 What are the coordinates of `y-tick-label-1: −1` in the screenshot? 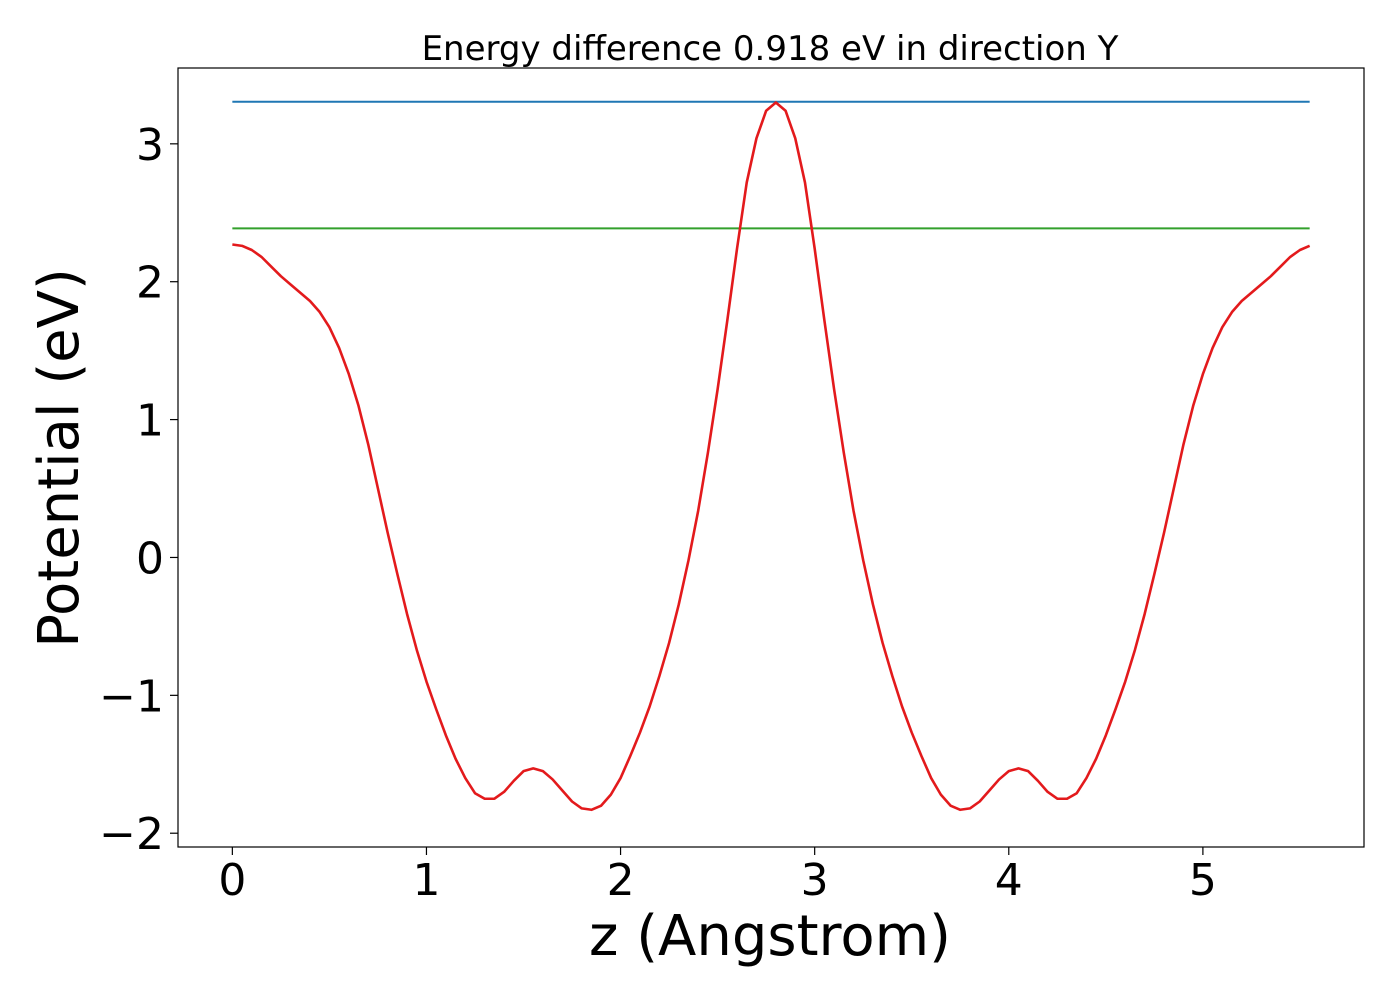 It's located at (131, 696).